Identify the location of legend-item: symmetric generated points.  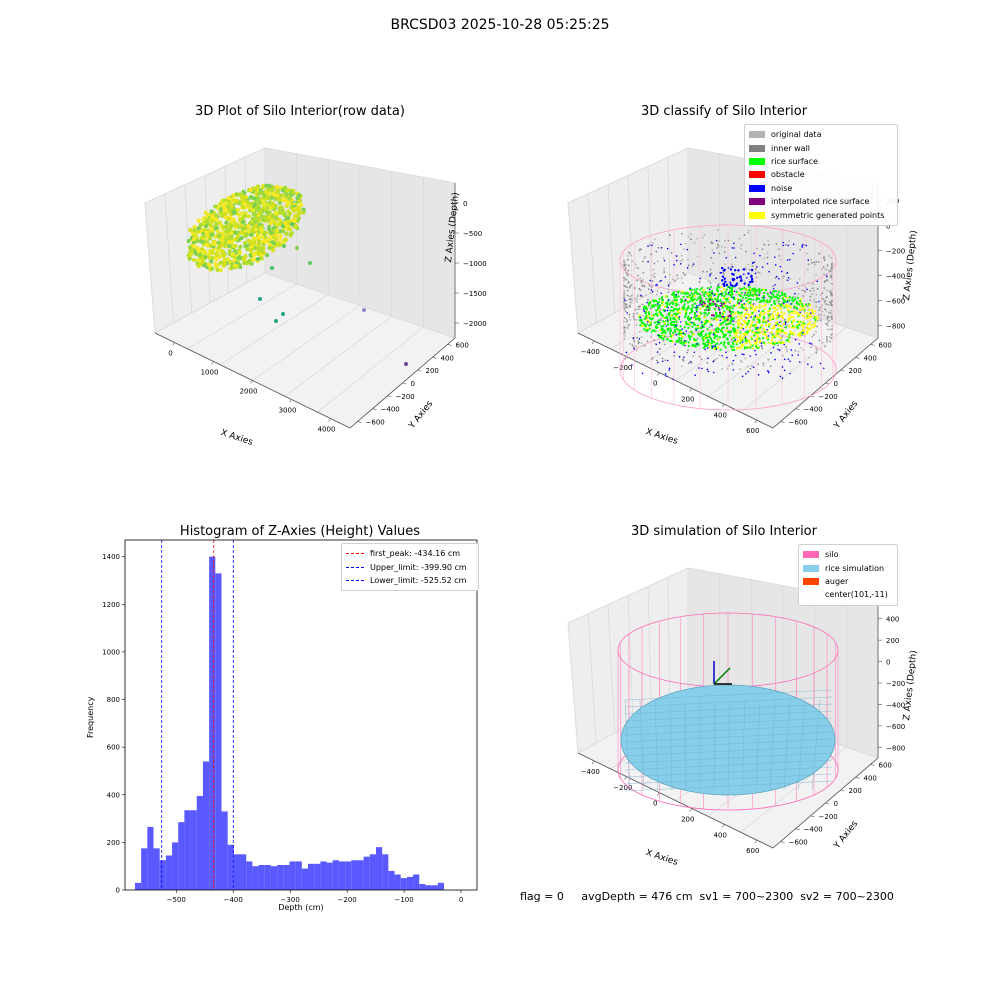
(821, 214).